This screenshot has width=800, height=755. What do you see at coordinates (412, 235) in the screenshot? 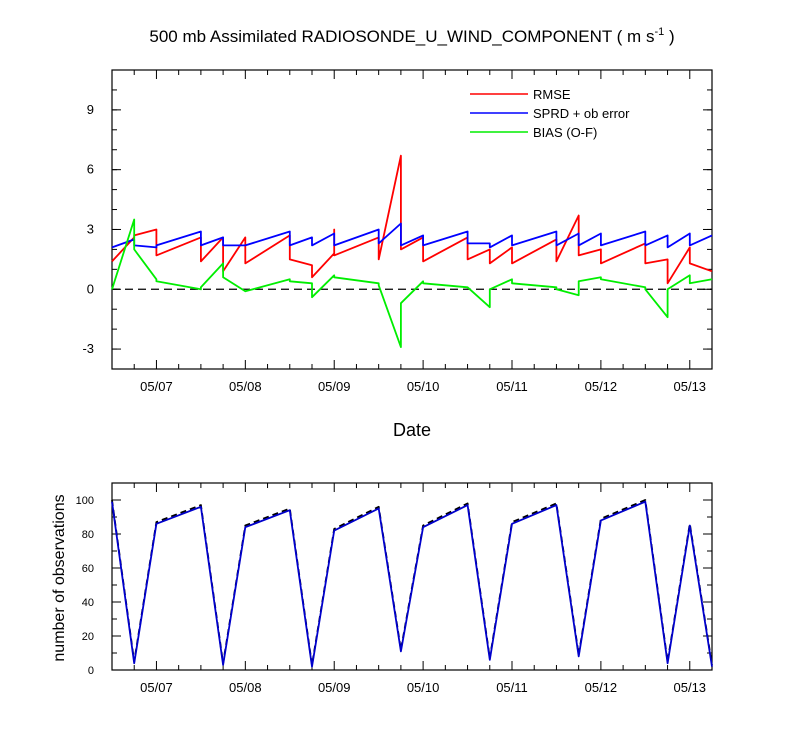
I see `series-line-sprd-ob-error` at bounding box center [412, 235].